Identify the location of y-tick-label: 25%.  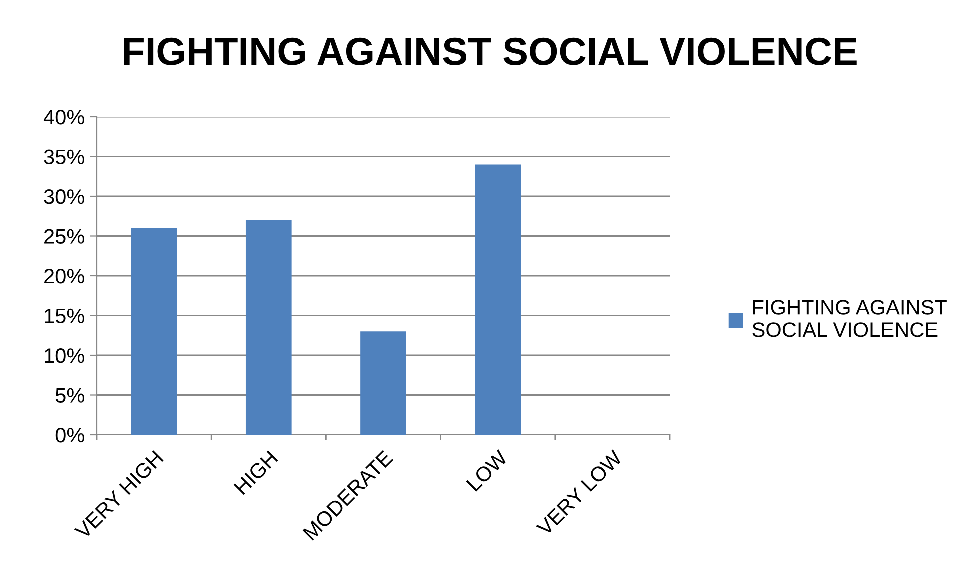
(64, 236).